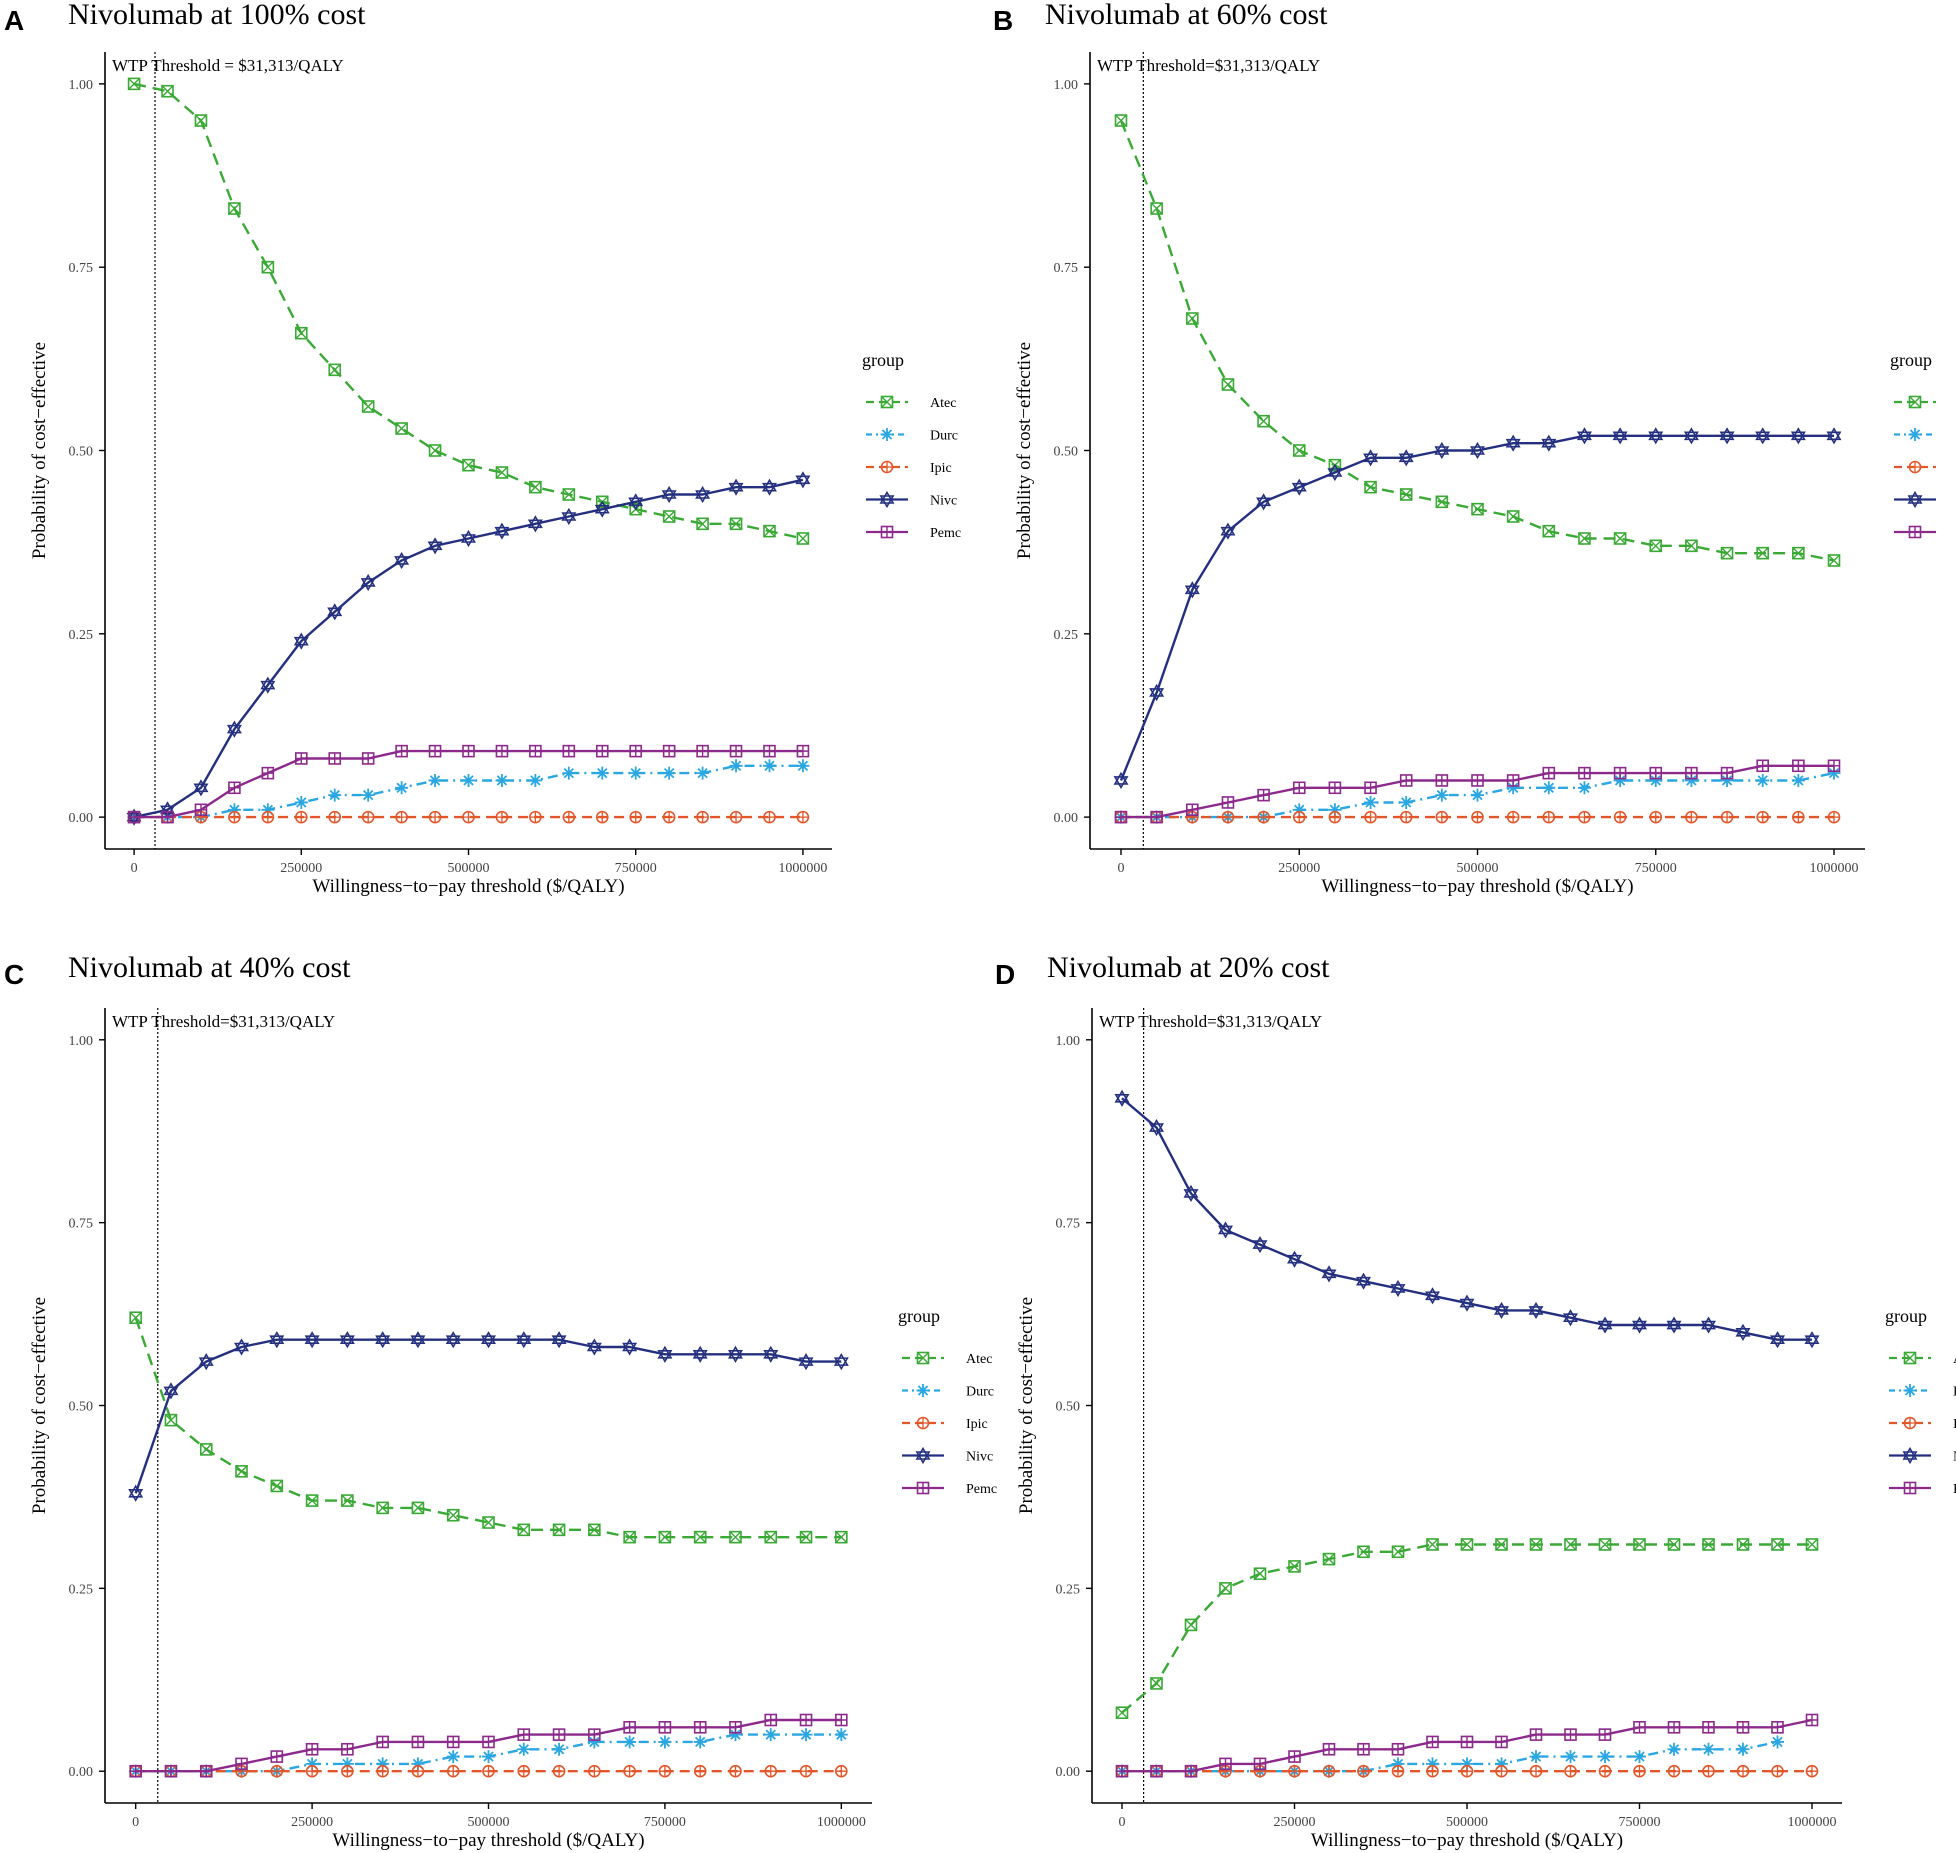 The width and height of the screenshot is (1956, 1853). What do you see at coordinates (1915, 497) in the screenshot?
I see `panel-b-legend-item-nivc-marker-tri-up` at bounding box center [1915, 497].